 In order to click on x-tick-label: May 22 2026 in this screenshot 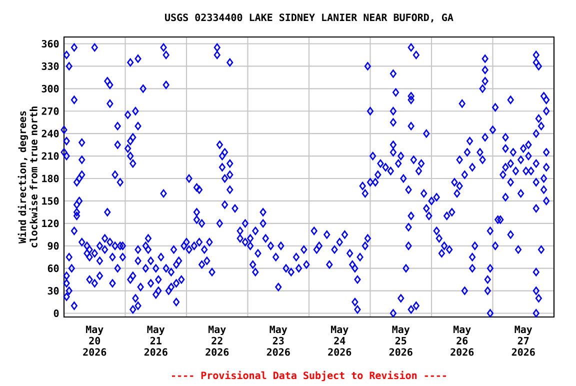, I will do `click(217, 341)`.